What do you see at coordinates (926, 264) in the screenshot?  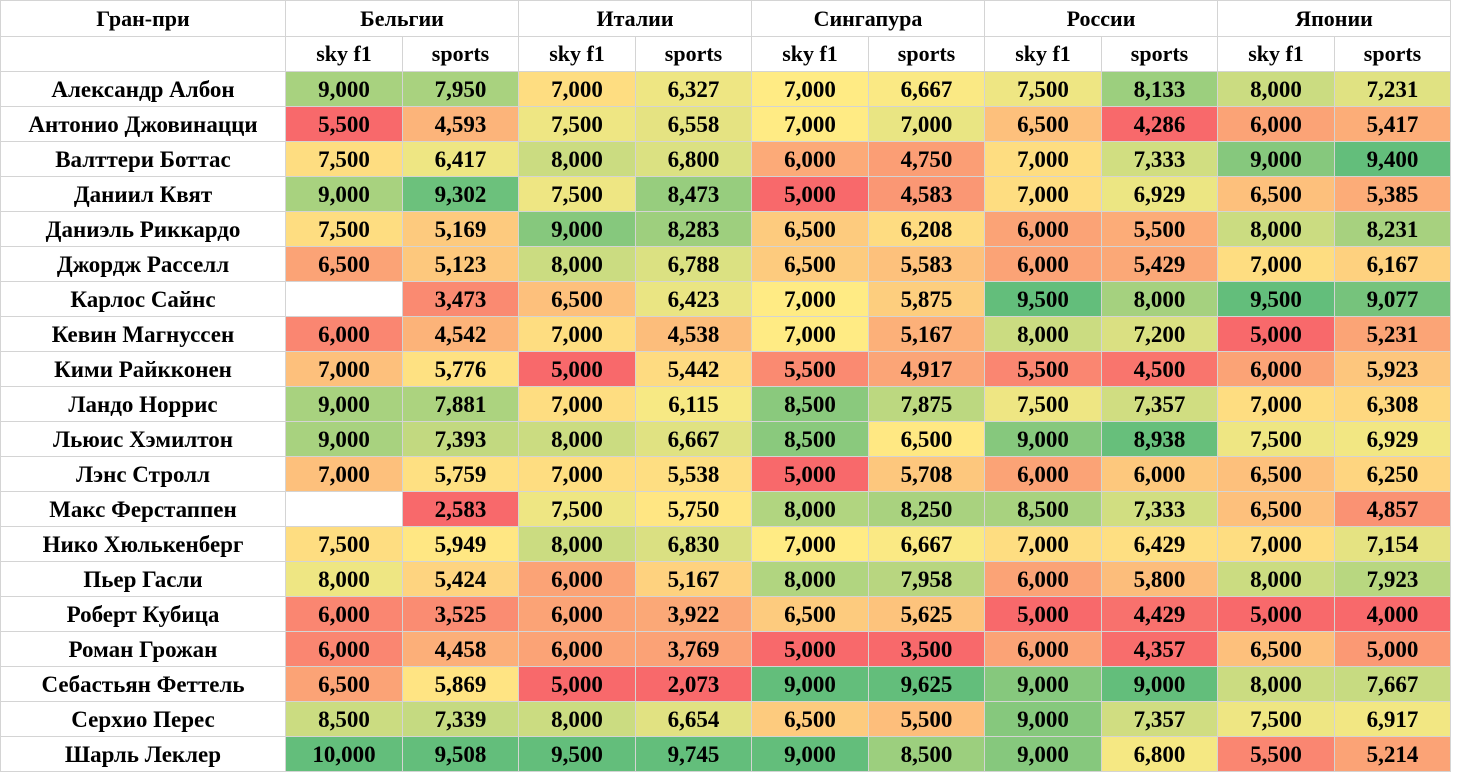 I see `score-cell: 5,583` at bounding box center [926, 264].